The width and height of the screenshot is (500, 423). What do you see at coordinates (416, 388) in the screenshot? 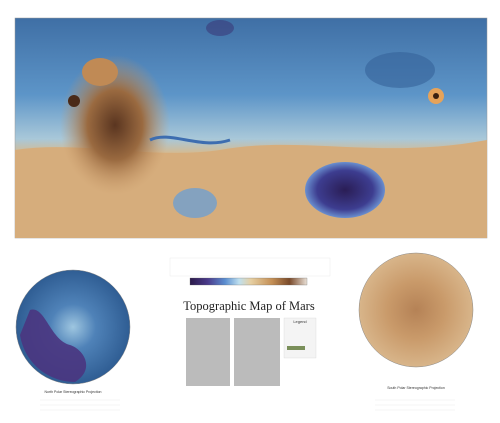
I see `south-caption: South Polar Stereographic Projection` at bounding box center [416, 388].